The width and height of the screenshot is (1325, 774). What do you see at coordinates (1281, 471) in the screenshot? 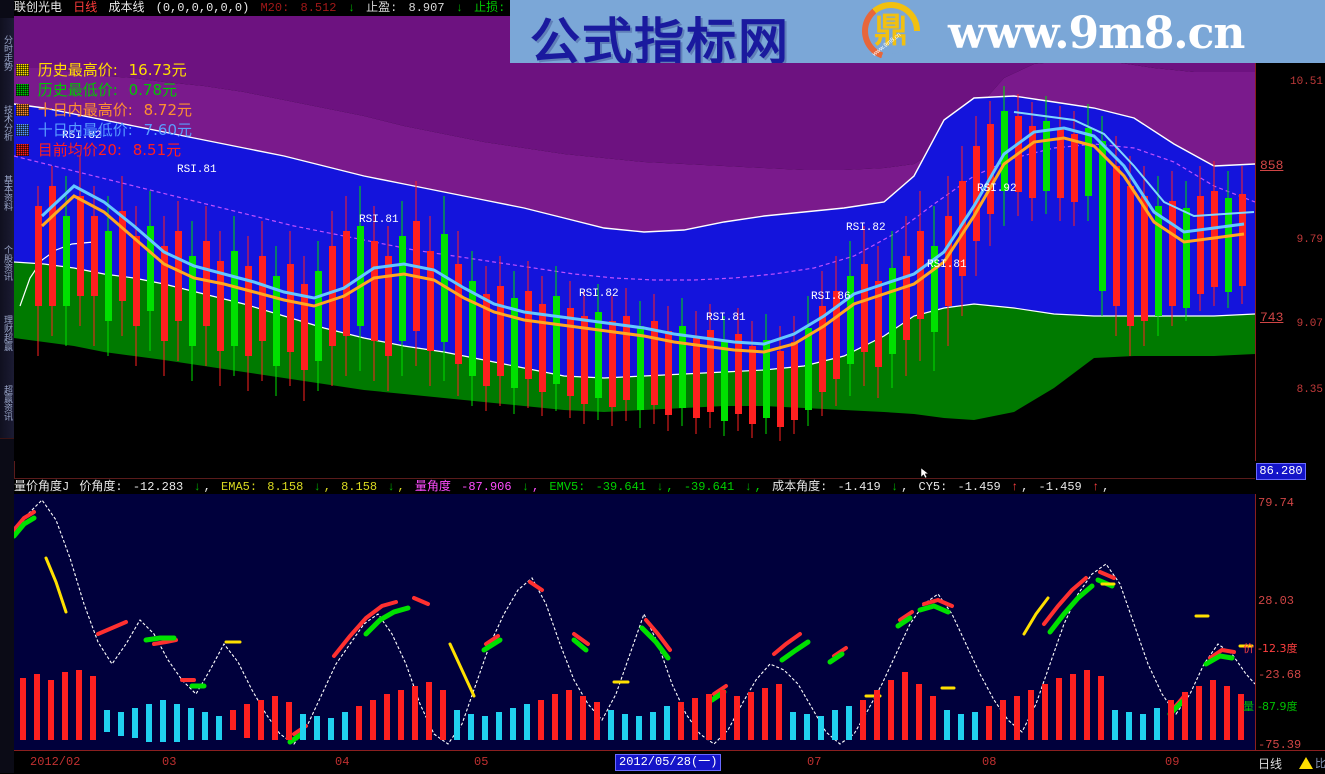
I see `last-price-badge: 86.280` at bounding box center [1281, 471].